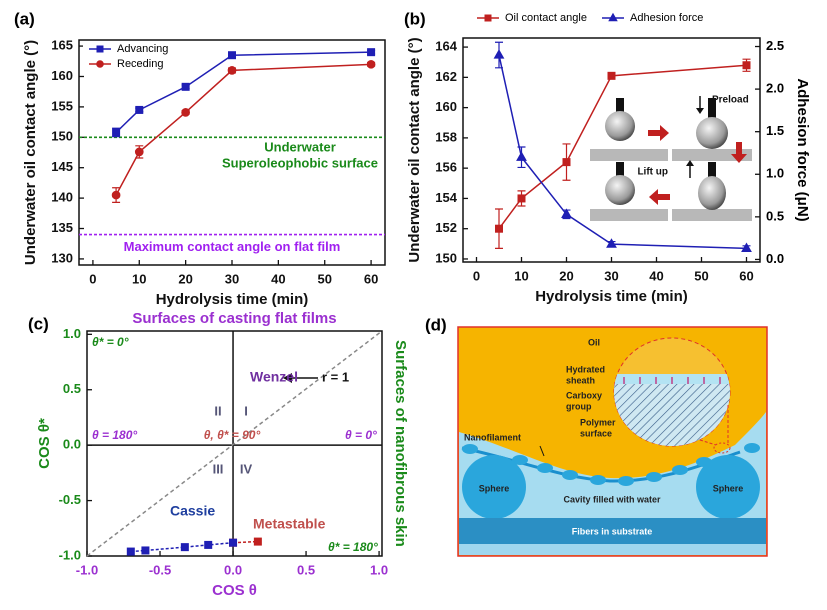  What do you see at coordinates (142, 49) in the screenshot?
I see `legend-label: Advancing` at bounding box center [142, 49].